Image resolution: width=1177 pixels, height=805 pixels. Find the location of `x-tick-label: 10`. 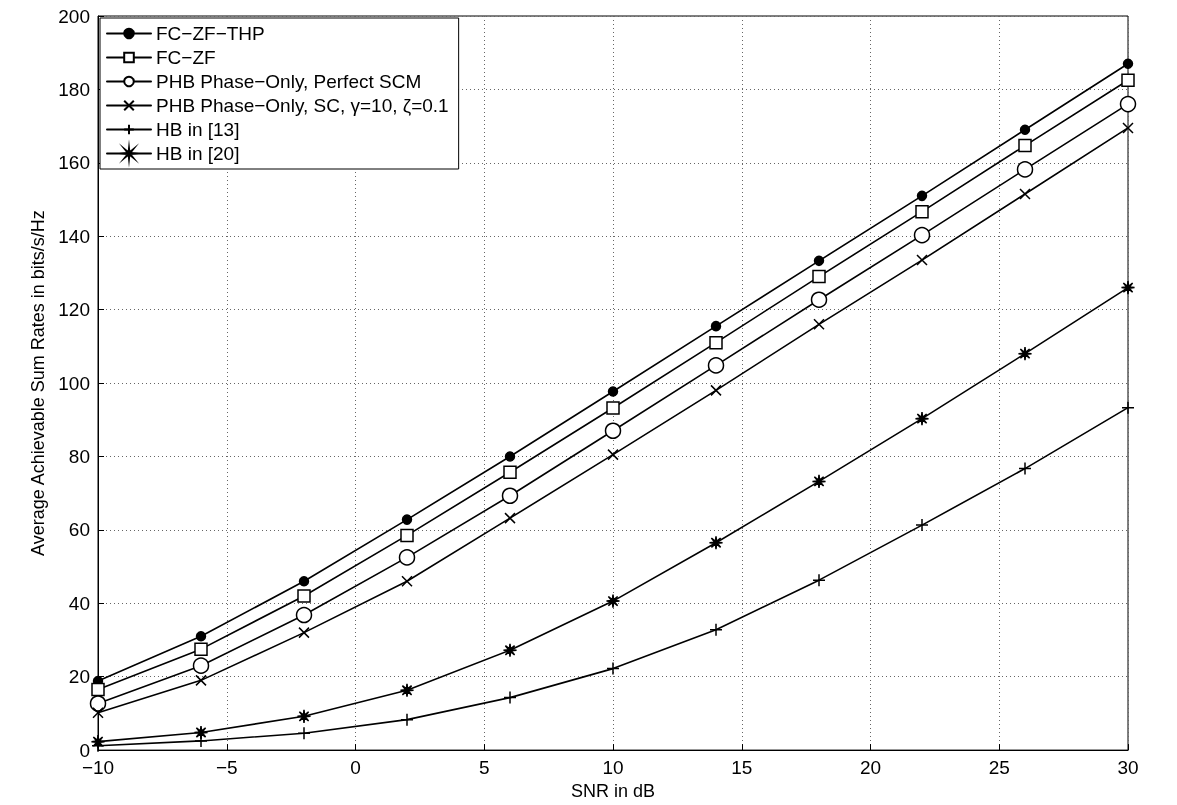

x-tick-label: 10 is located at coordinates (613, 768).